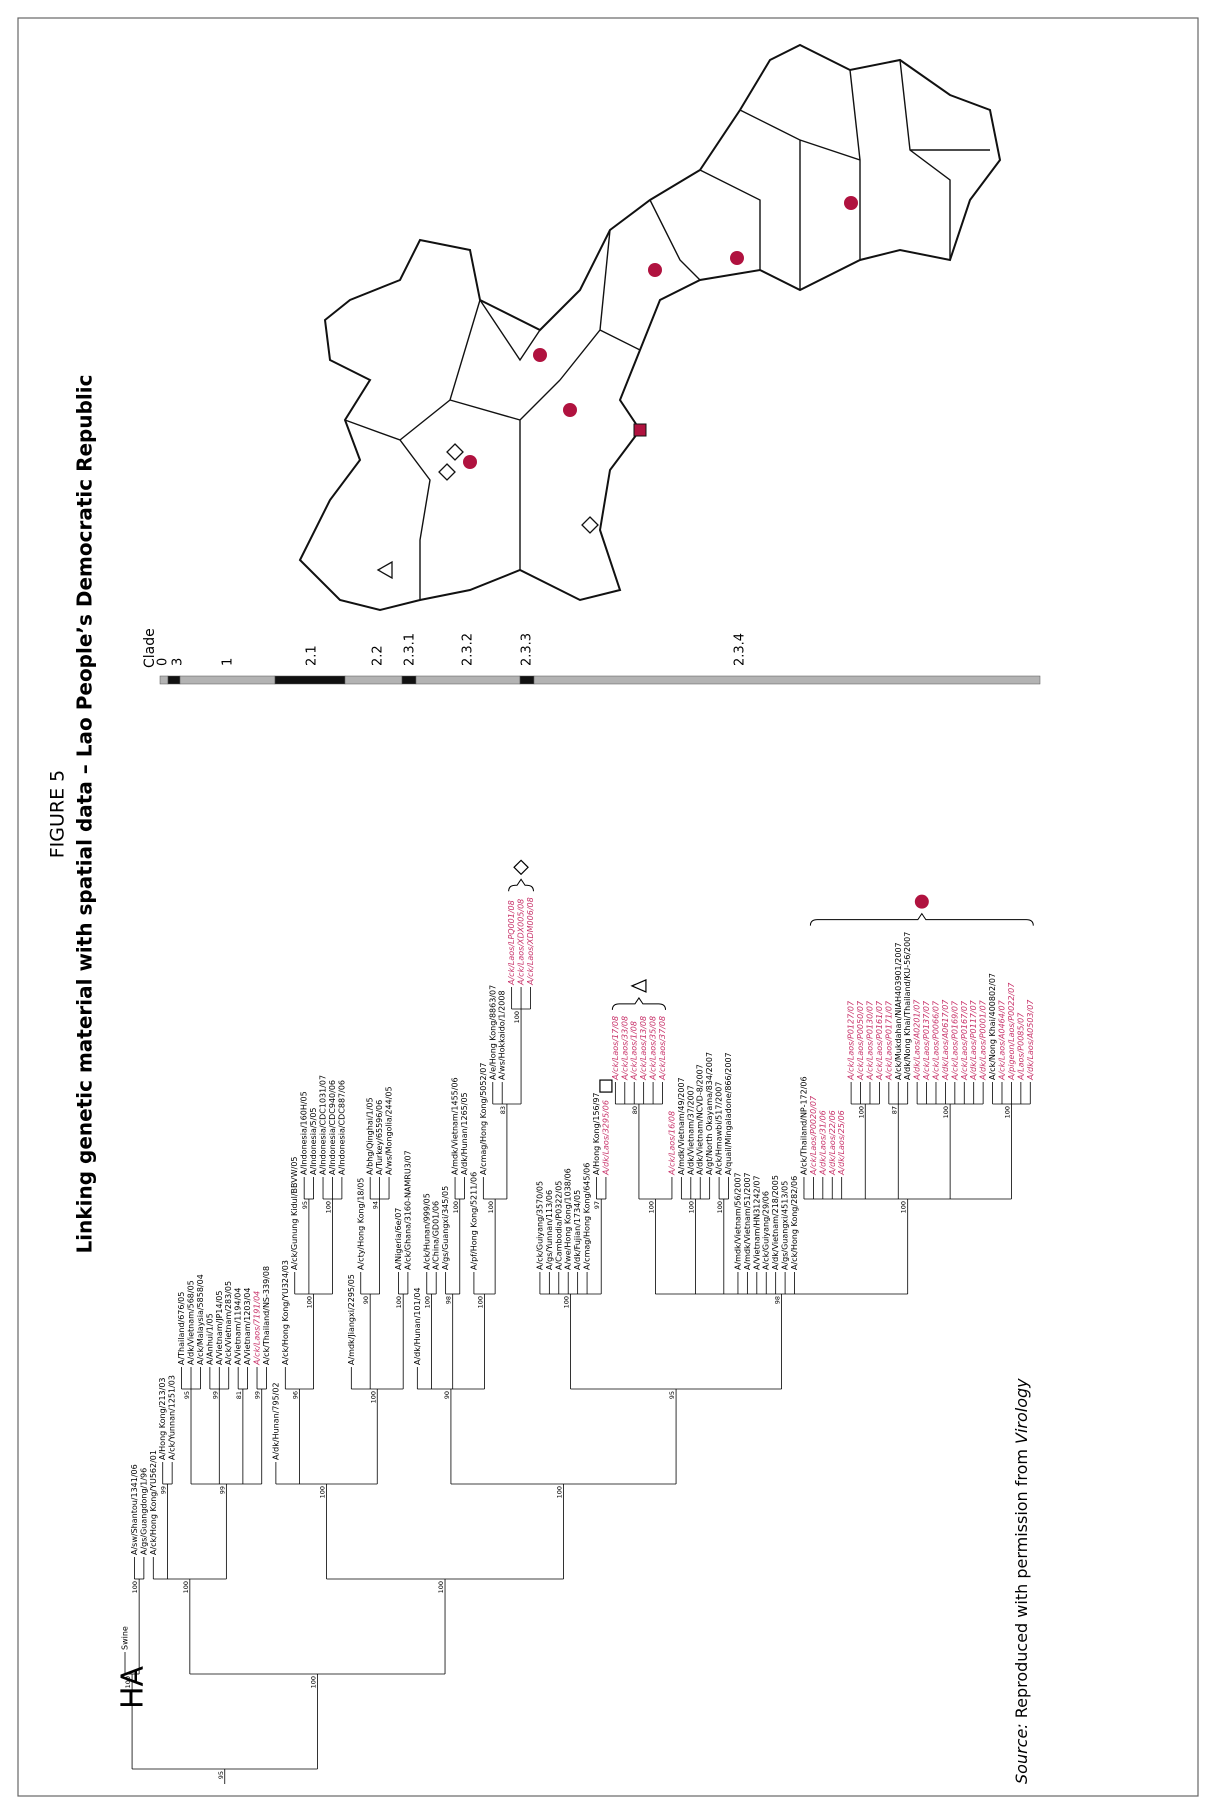 The height and width of the screenshot is (1818, 1216). What do you see at coordinates (728, 1113) in the screenshot?
I see `taxon-label: A/quail/Mingaladone/866/2007` at bounding box center [728, 1113].